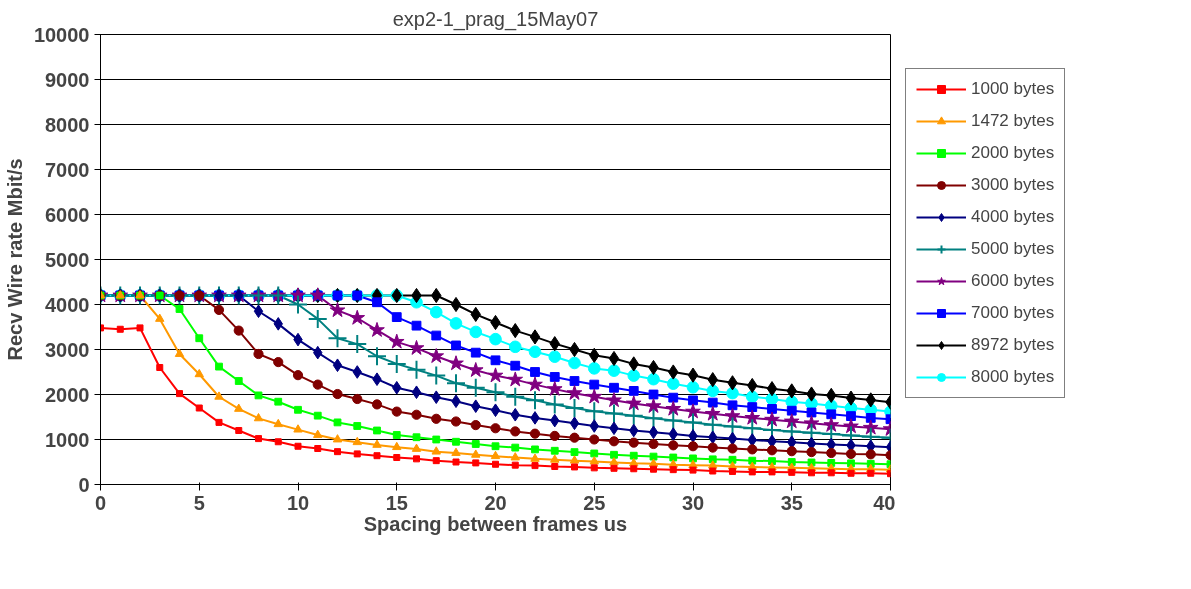 This screenshot has height=589, width=1191. Describe the element at coordinates (1013, 184) in the screenshot. I see `legend-label: 3000 bytes` at that location.